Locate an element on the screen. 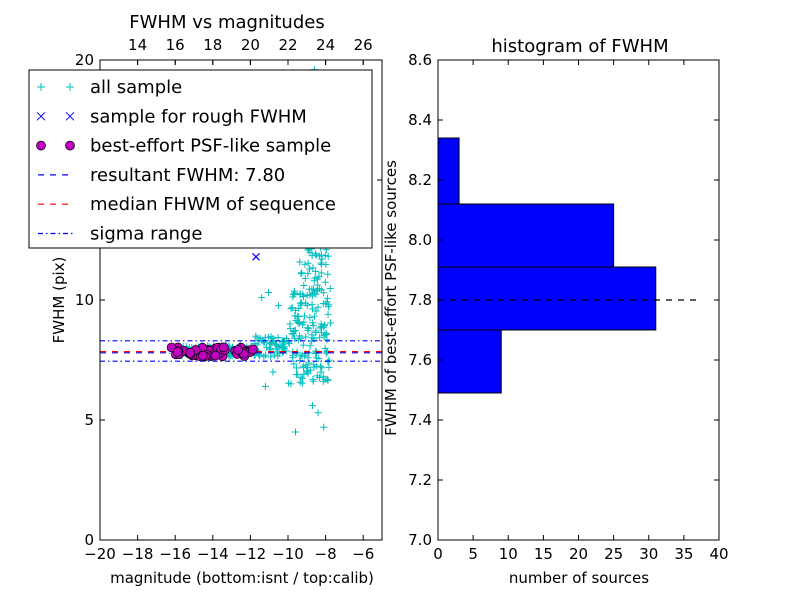 The width and height of the screenshot is (800, 600). right-xtick-label: 10 is located at coordinates (508, 554).